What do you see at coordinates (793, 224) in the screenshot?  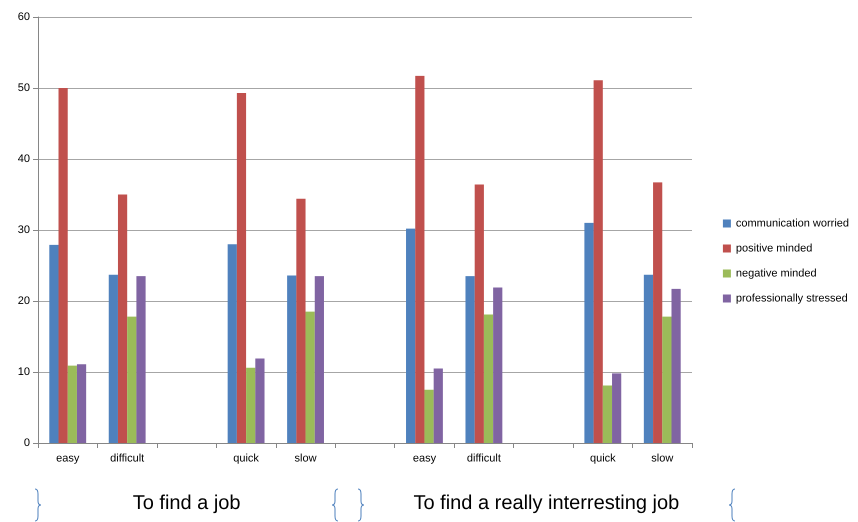 I see `legend-label: communication worried` at bounding box center [793, 224].